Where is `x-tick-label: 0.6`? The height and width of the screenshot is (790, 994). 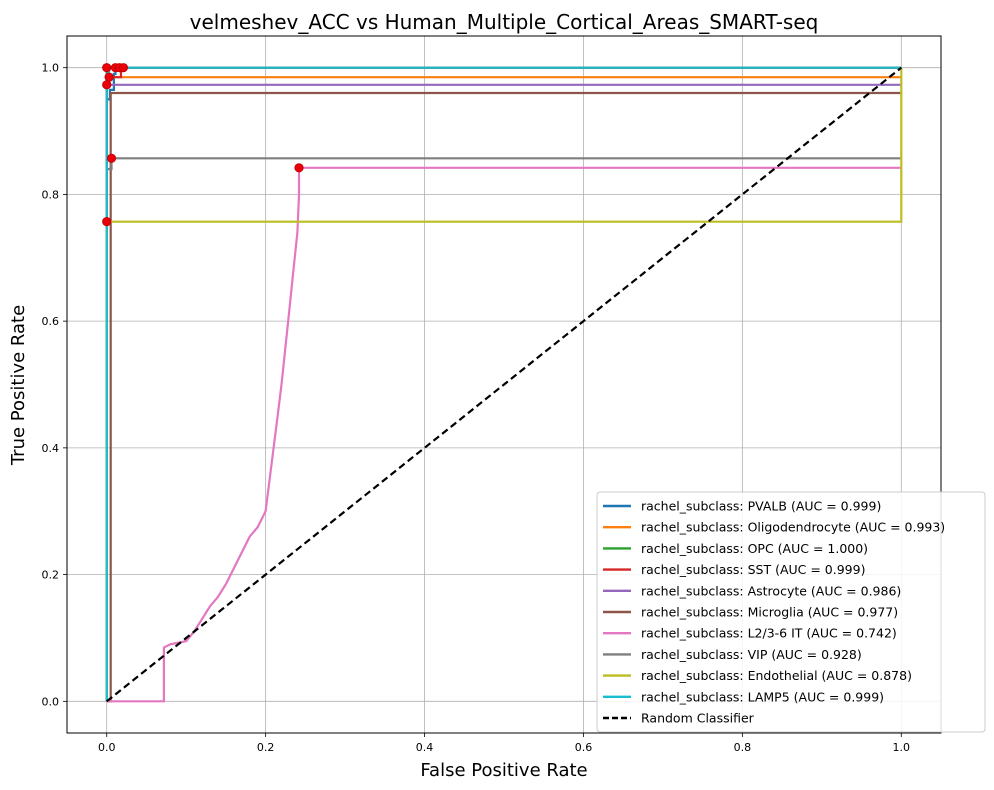
x-tick-label: 0.6 is located at coordinates (584, 747).